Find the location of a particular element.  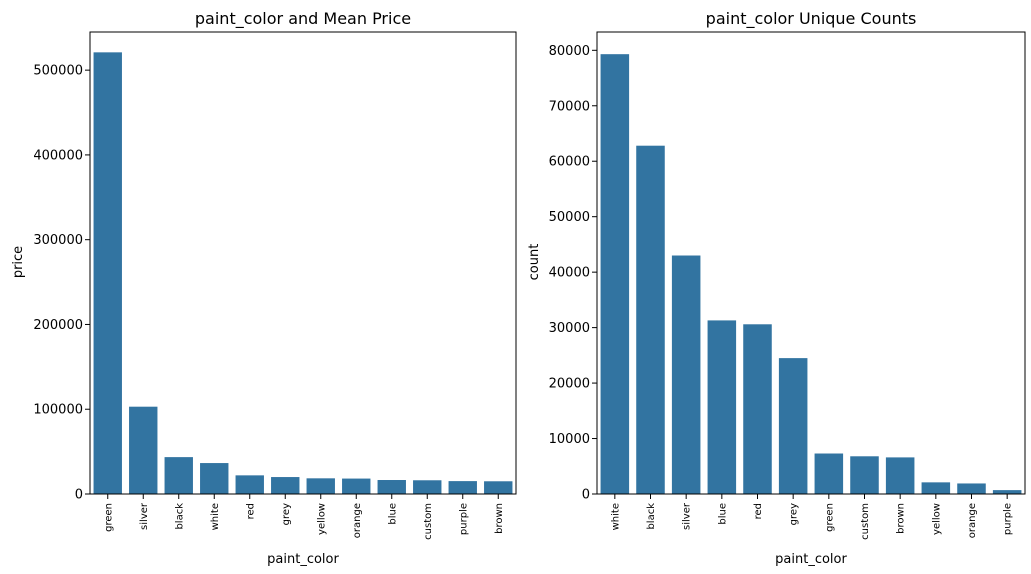

y-tick-label: 60000 is located at coordinates (569, 162).